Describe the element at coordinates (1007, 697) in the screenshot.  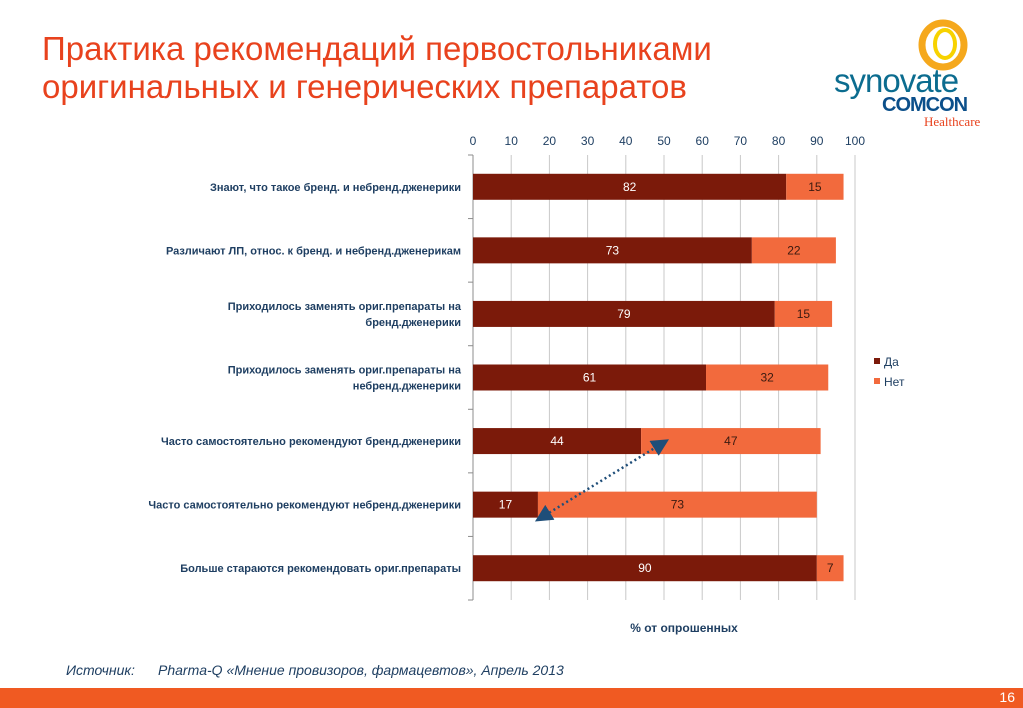
I see `page-number: 16` at that location.